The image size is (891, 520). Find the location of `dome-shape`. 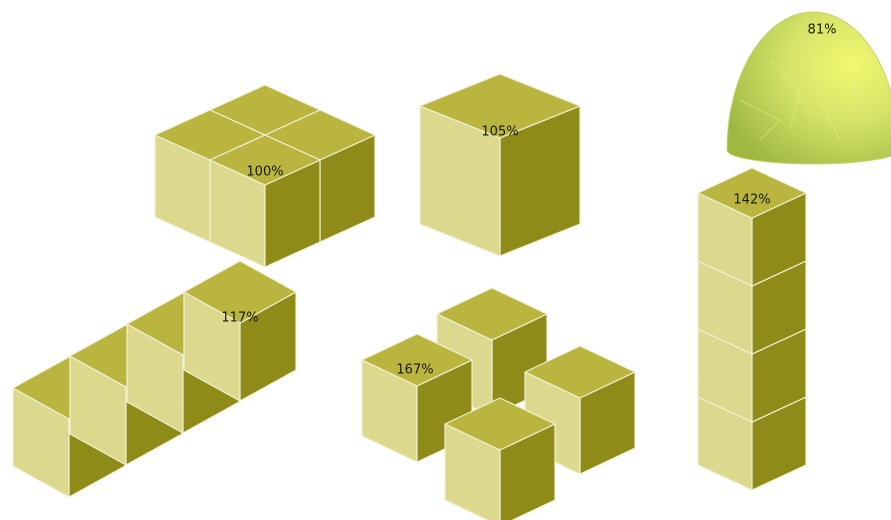

dome-shape is located at coordinates (808, 88).